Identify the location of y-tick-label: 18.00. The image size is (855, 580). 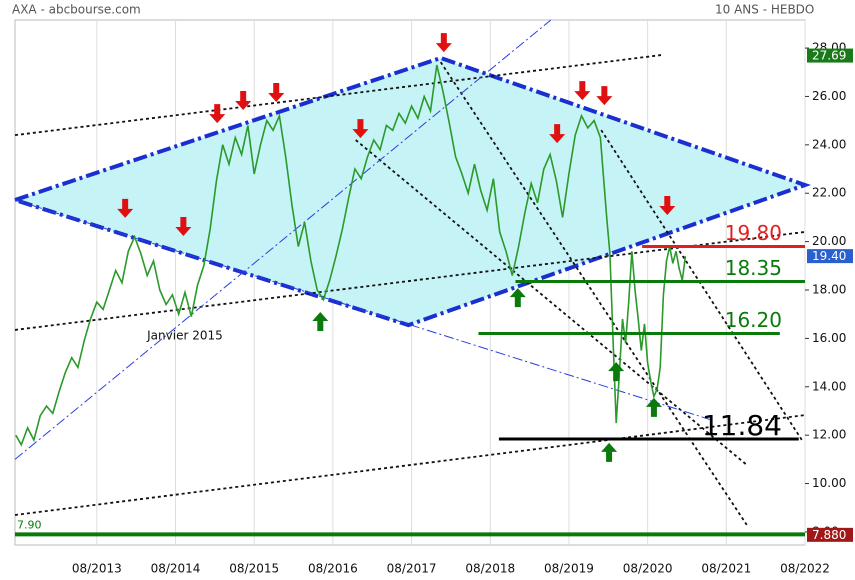
(829, 290).